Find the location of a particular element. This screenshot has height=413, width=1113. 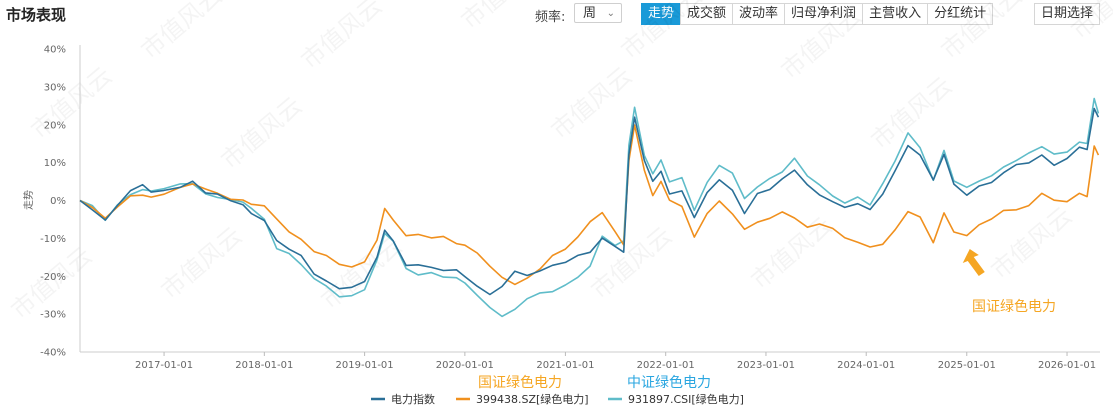

y-tick-label: 10% is located at coordinates (55, 163).